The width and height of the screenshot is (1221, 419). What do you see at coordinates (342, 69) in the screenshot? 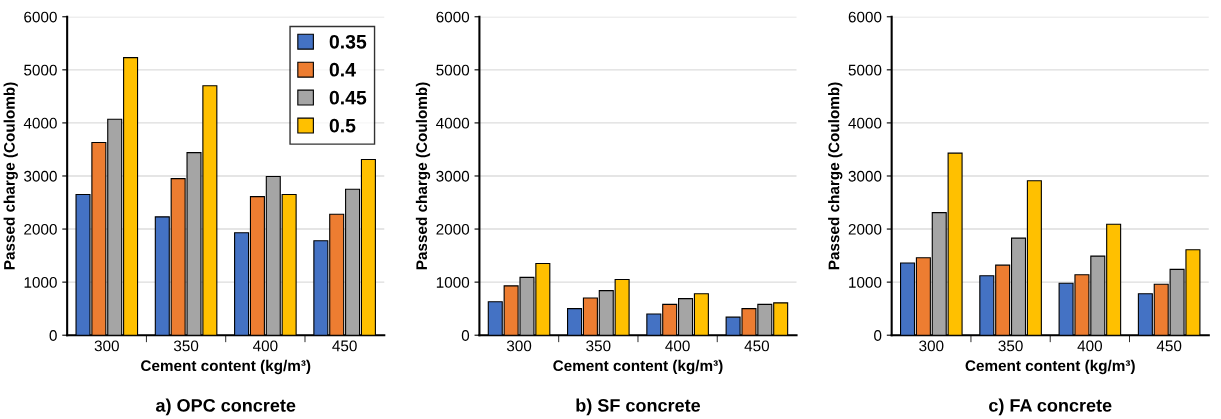
I see `legend-label: 0.4` at bounding box center [342, 69].